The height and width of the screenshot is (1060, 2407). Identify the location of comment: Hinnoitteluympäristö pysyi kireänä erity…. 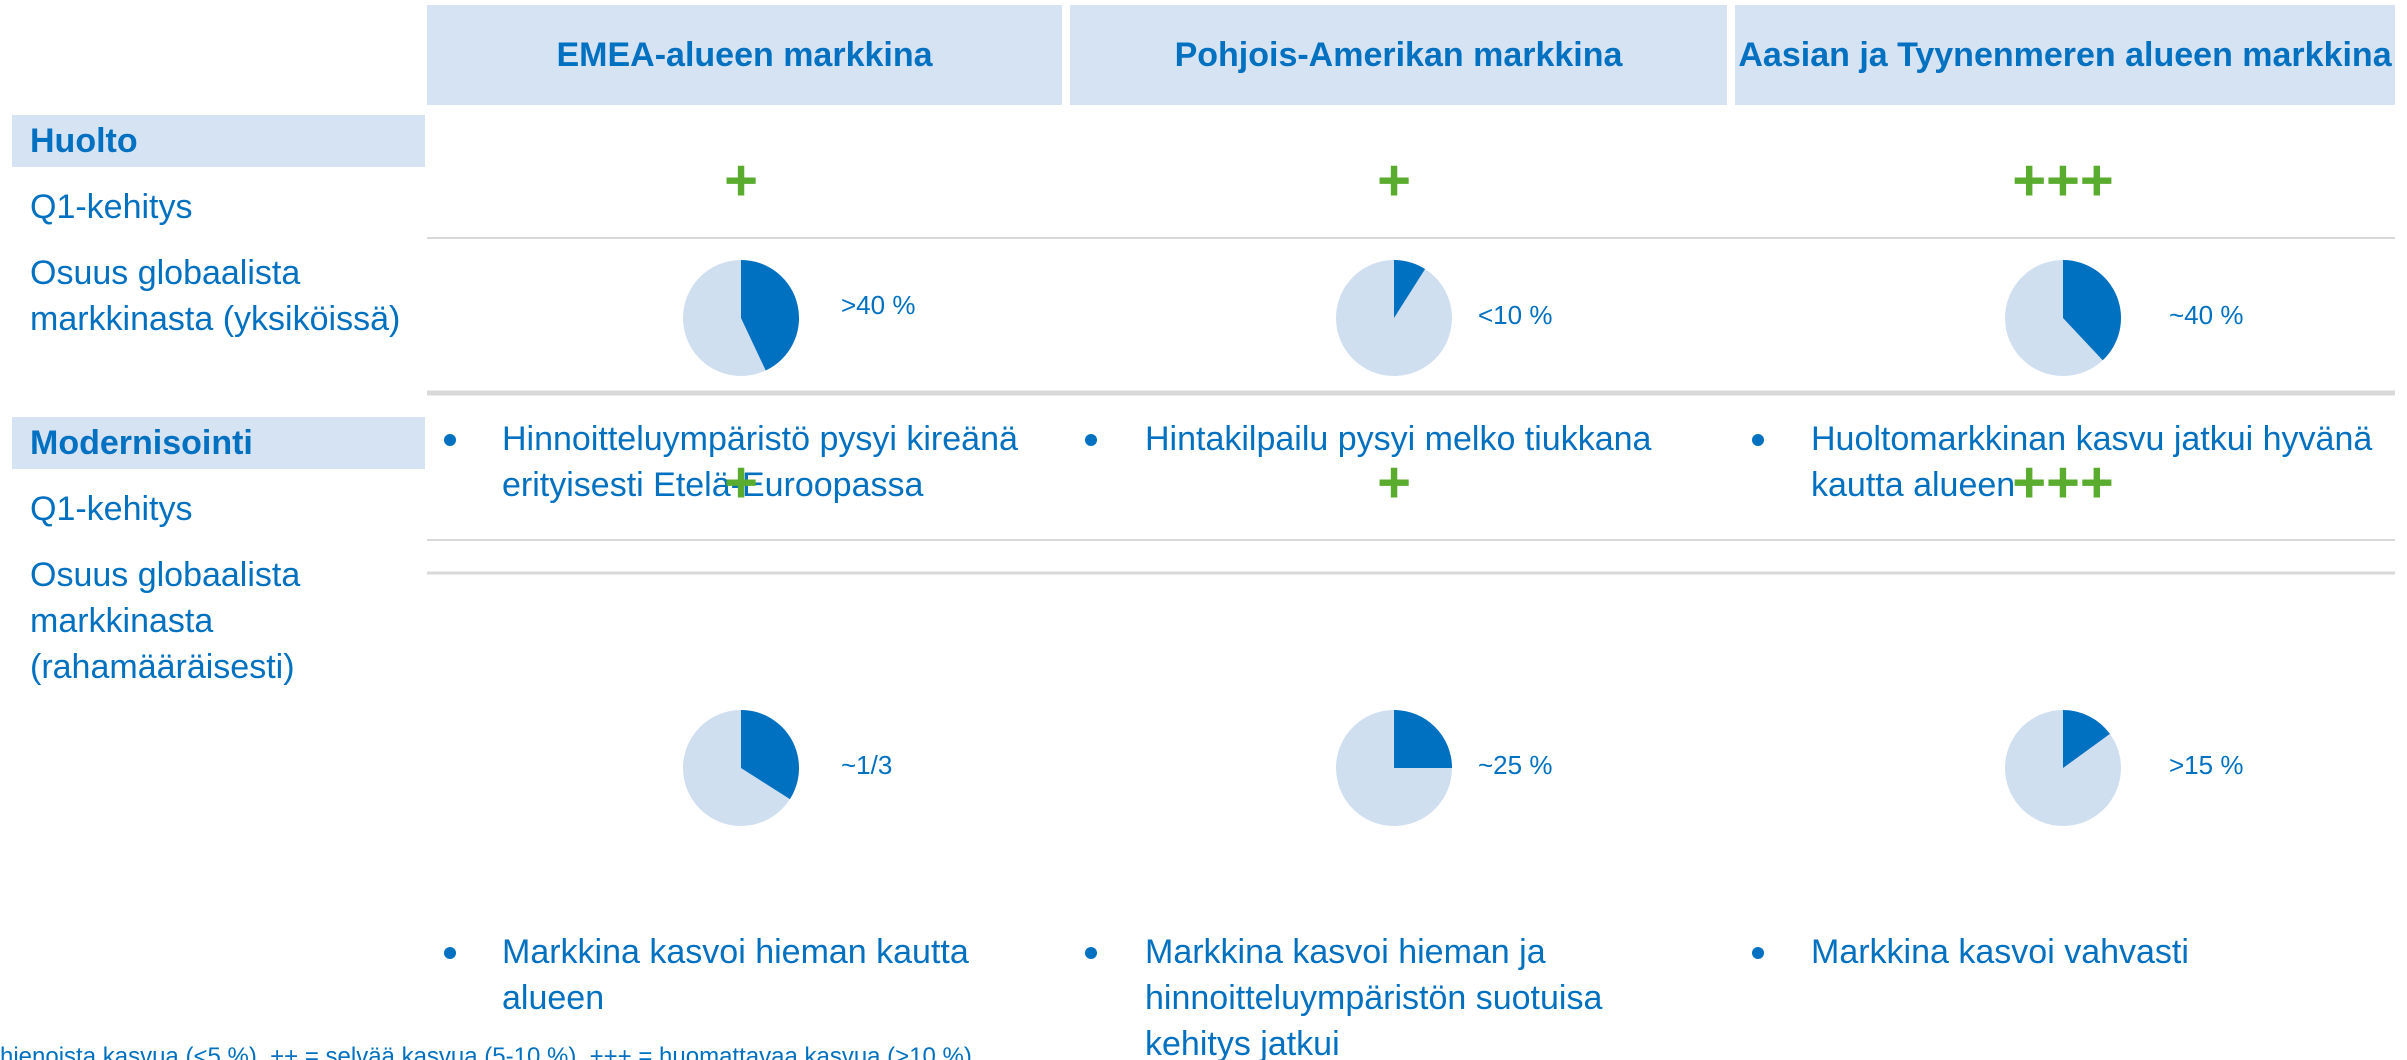
(760, 462).